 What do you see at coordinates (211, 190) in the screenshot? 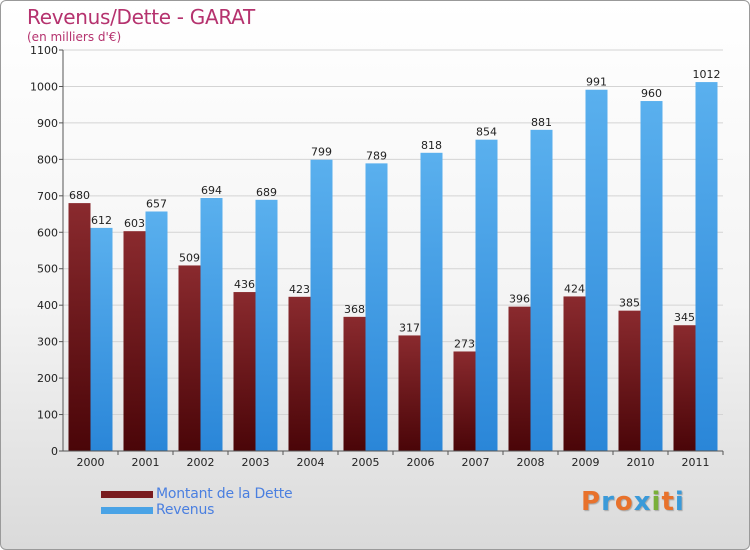
I see `data-label-revenus: 694` at bounding box center [211, 190].